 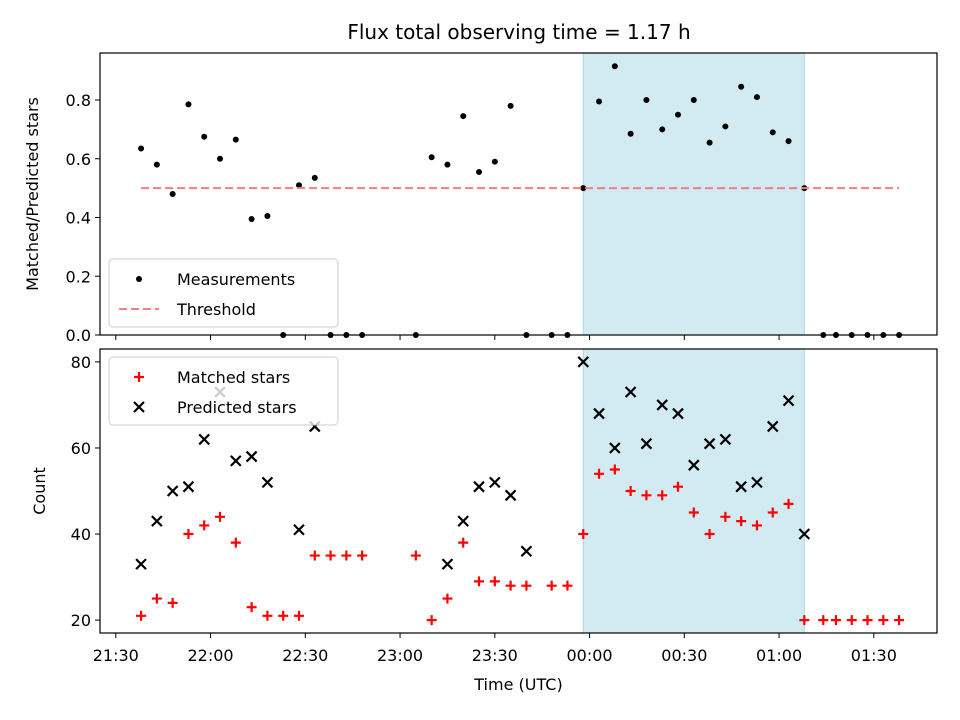 What do you see at coordinates (236, 279) in the screenshot?
I see `legend-label: Measurements` at bounding box center [236, 279].